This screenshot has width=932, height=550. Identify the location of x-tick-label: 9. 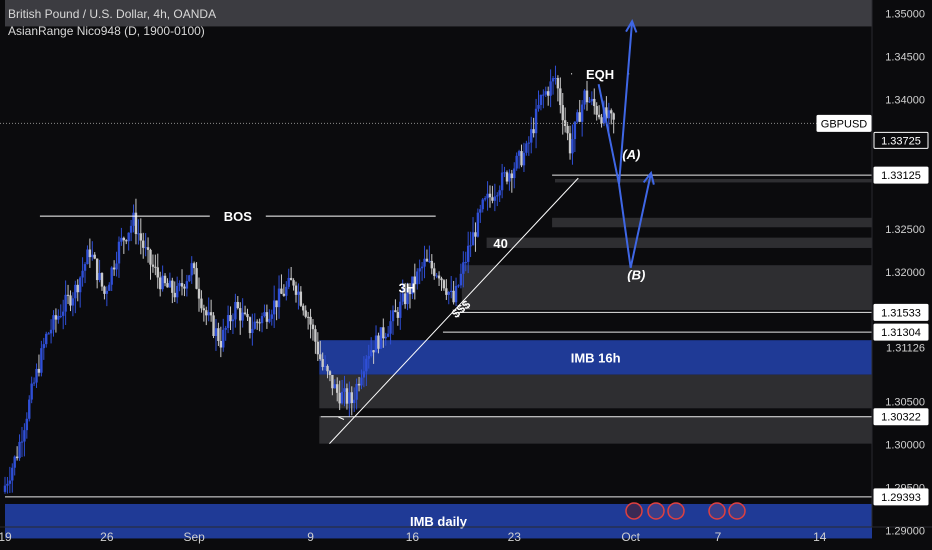
(310, 537).